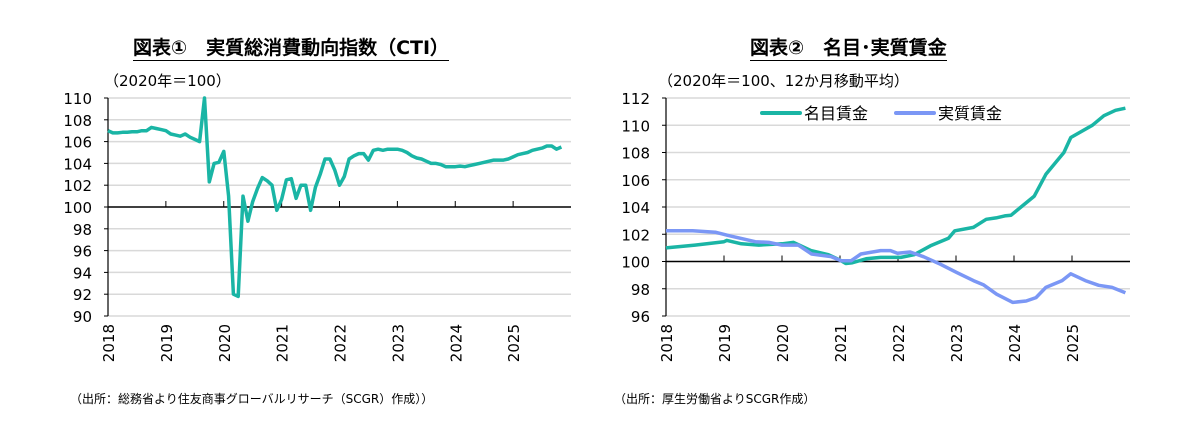  I want to click on legend-label: 名目賃金, so click(836, 113).